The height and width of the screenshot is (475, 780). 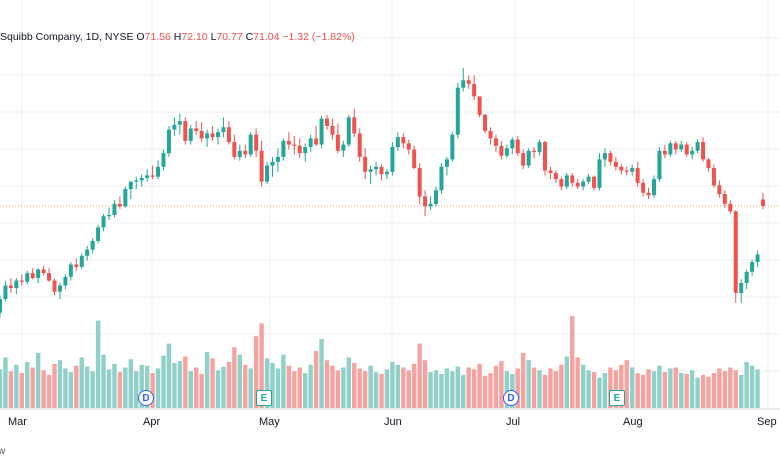 I want to click on close-label: C, so click(x=249, y=37).